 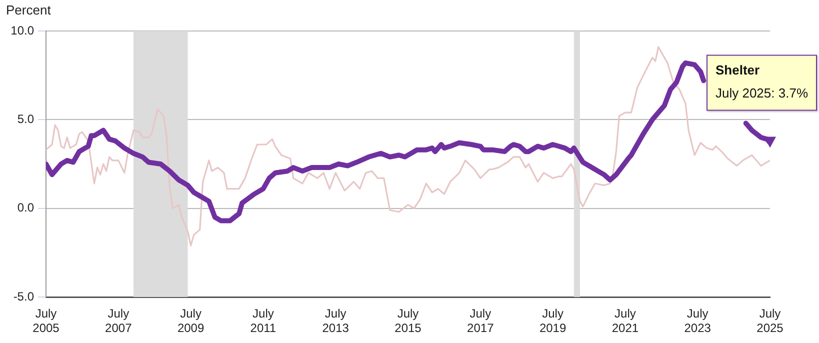 What do you see at coordinates (25, 119) in the screenshot?
I see `y-tick-label: 5.0` at bounding box center [25, 119].